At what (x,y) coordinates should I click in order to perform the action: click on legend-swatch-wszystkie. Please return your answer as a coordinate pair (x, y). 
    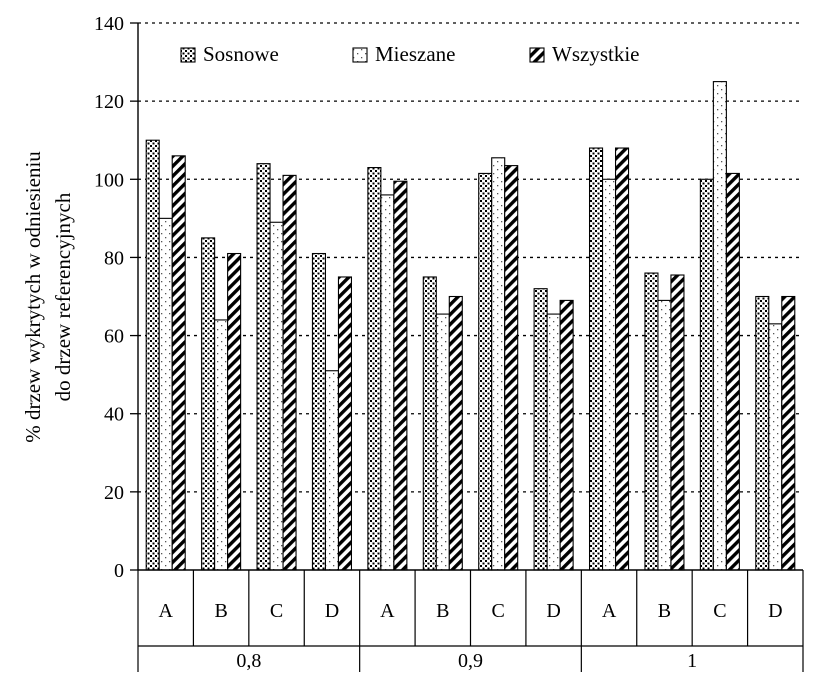
    Looking at the image, I should click on (537, 55).